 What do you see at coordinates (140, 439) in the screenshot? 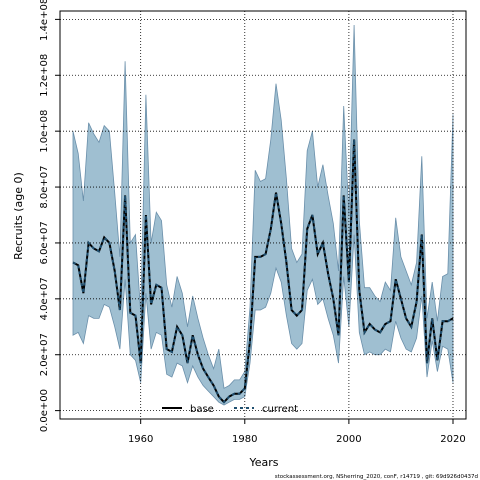
I see `x-tick-label: 1960` at bounding box center [140, 439].